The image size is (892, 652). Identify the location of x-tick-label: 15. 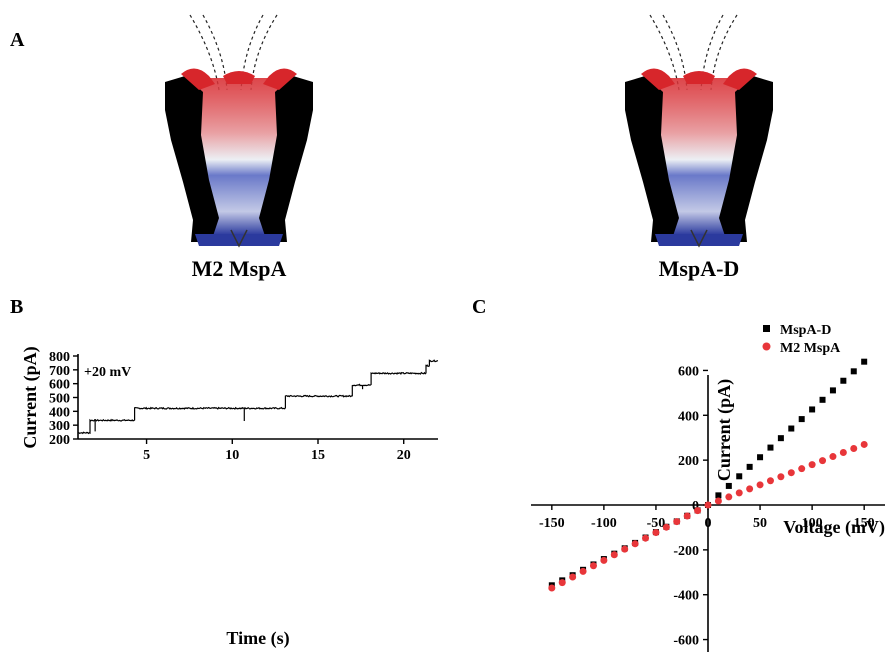
(318, 455).